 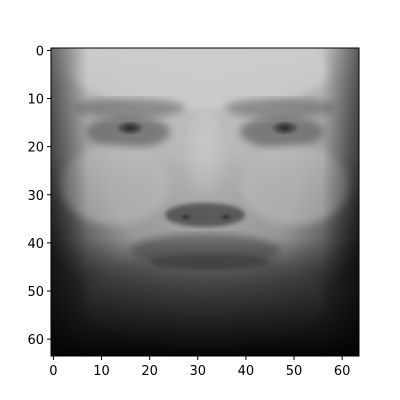 I want to click on x-tick-label: 40, so click(x=246, y=371).